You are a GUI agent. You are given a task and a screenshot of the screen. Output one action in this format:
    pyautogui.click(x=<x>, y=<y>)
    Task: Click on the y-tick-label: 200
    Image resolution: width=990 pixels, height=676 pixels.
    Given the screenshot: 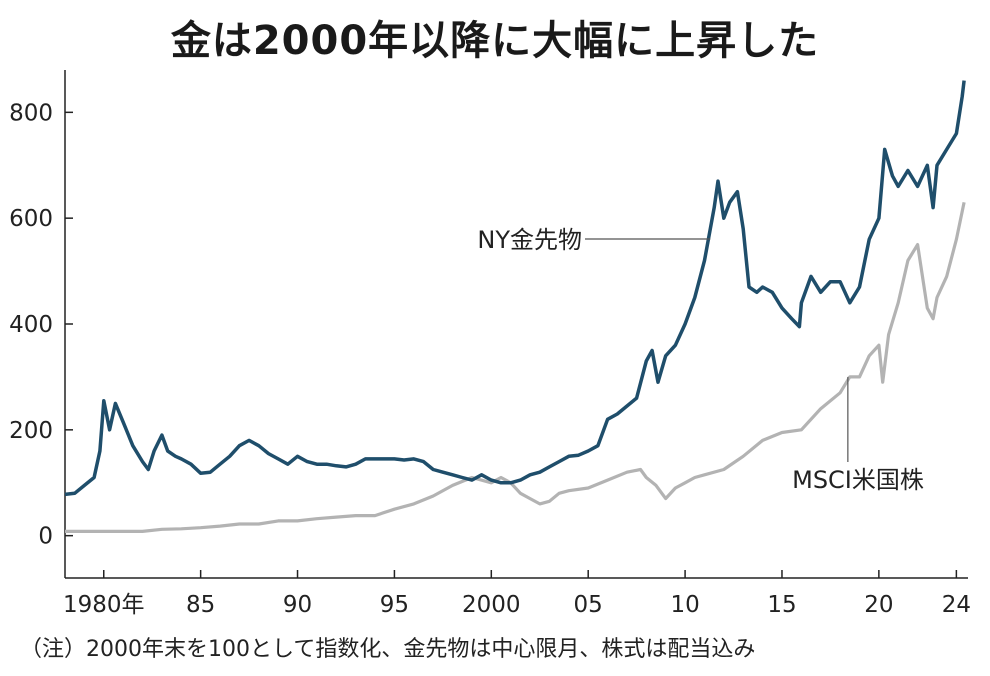 What is the action you would take?
    pyautogui.click(x=31, y=431)
    